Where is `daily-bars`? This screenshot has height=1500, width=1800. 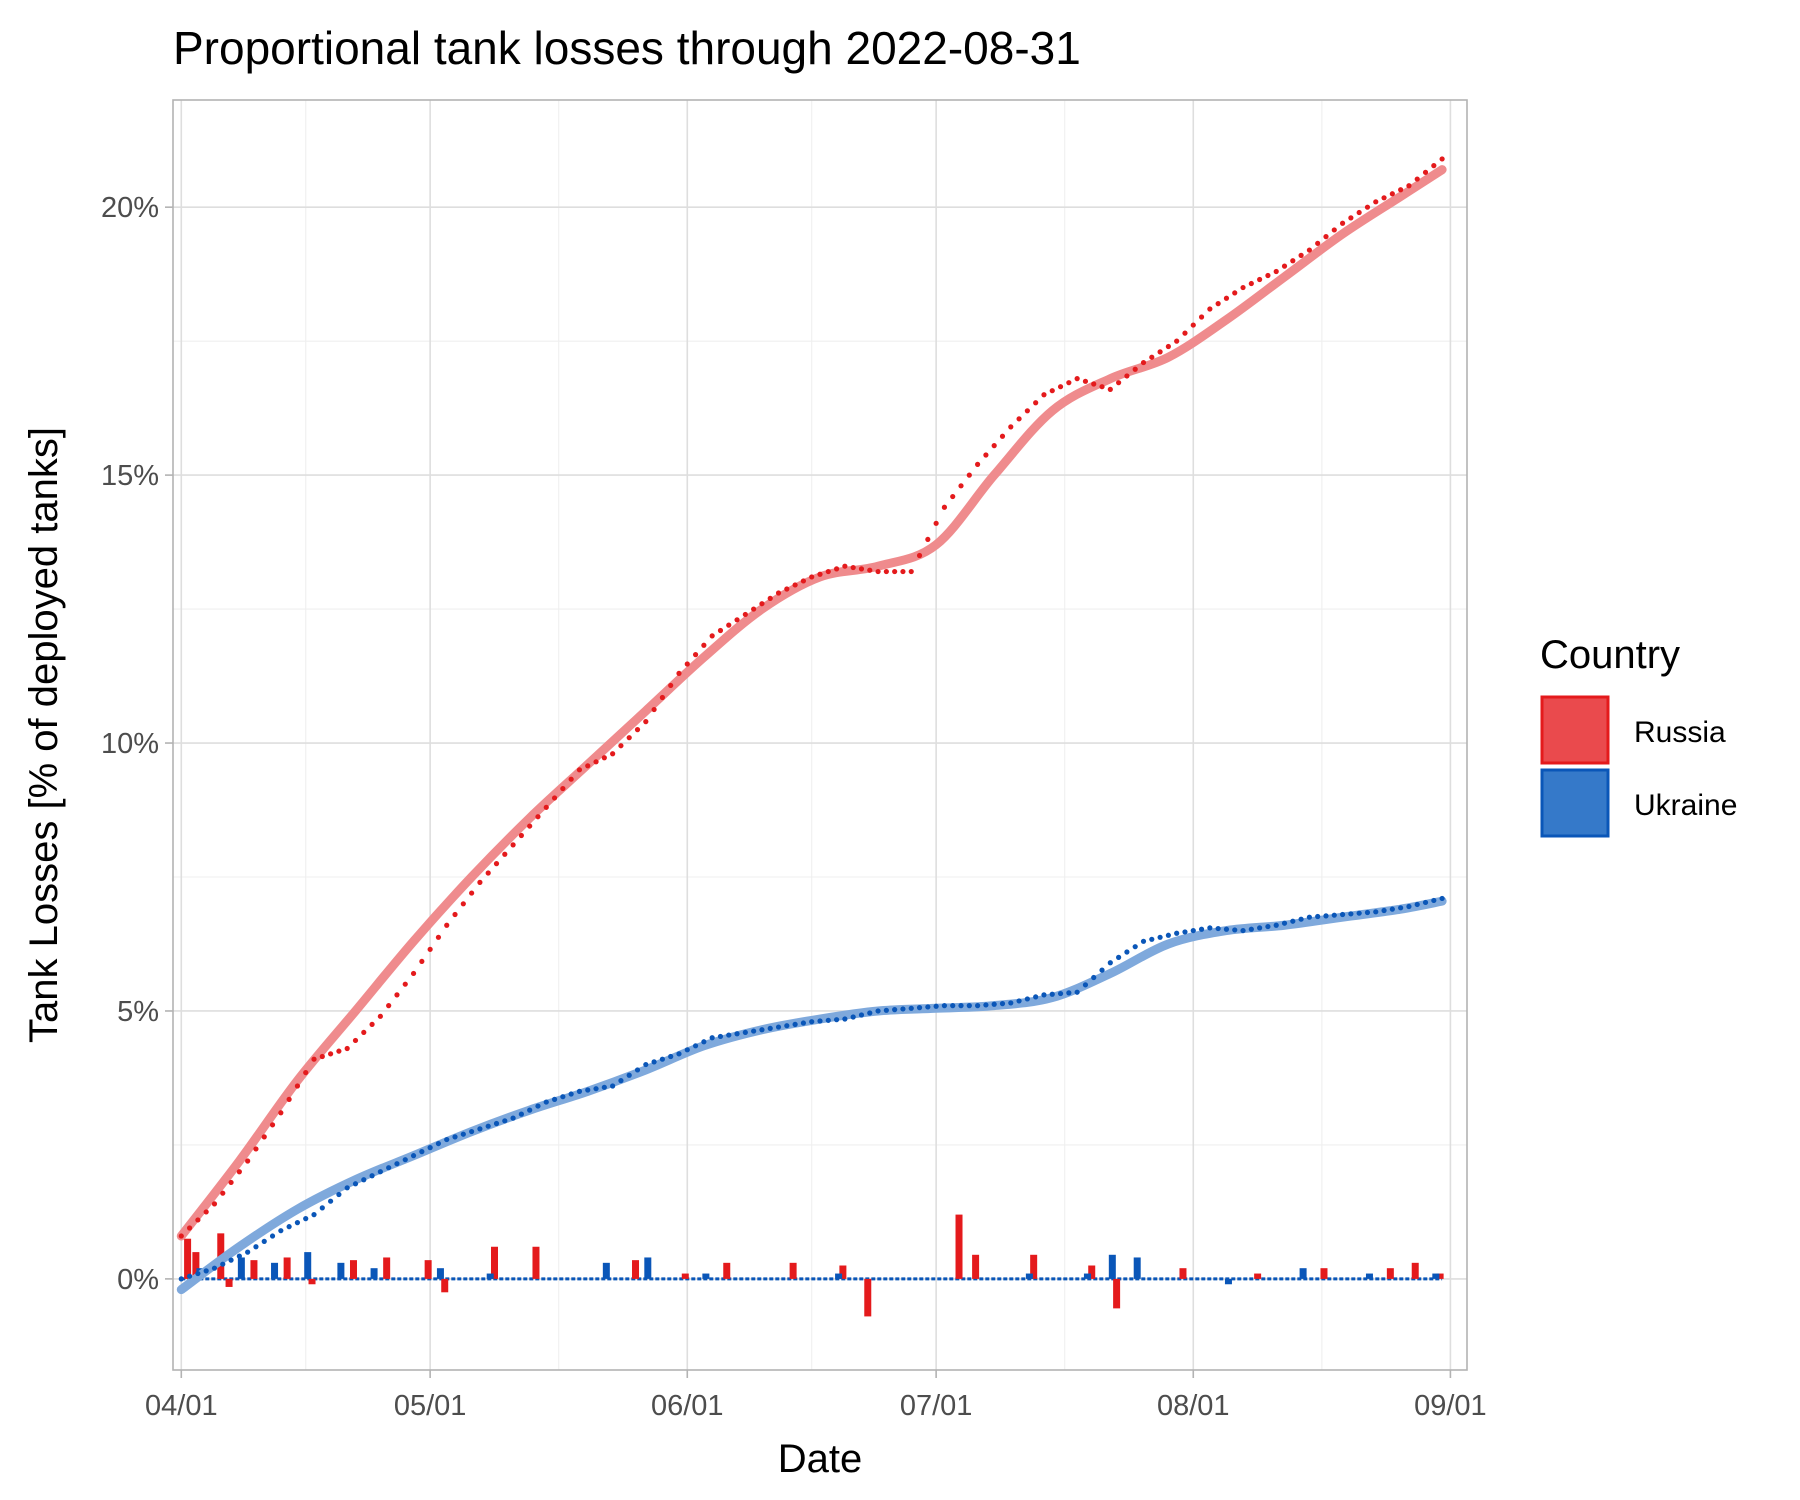
daily-bars is located at coordinates (814, 1265).